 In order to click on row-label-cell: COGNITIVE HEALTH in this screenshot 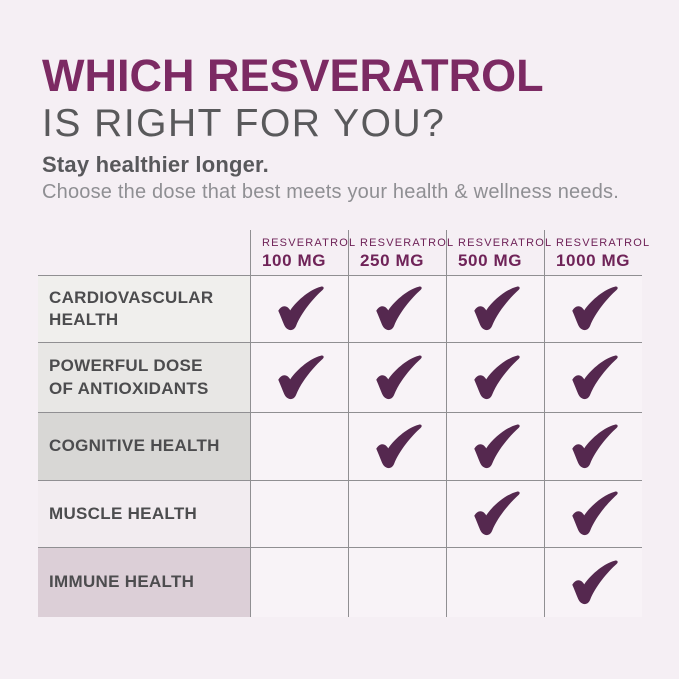, I will do `click(144, 446)`.